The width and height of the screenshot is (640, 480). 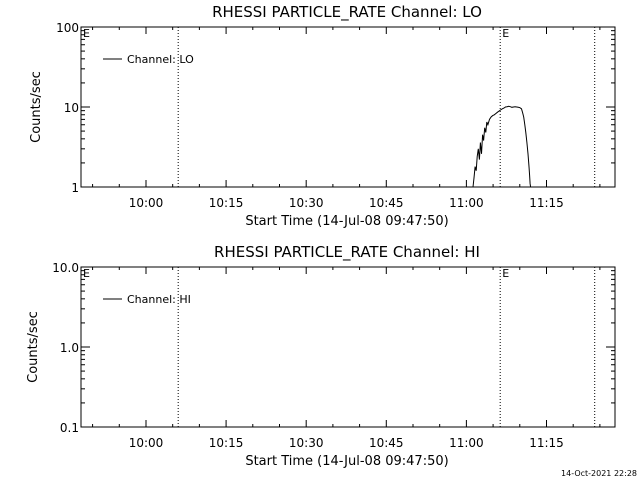 I want to click on chart-title: RHESSI PARTICLE_RATE Channel: HI, so click(x=347, y=252).